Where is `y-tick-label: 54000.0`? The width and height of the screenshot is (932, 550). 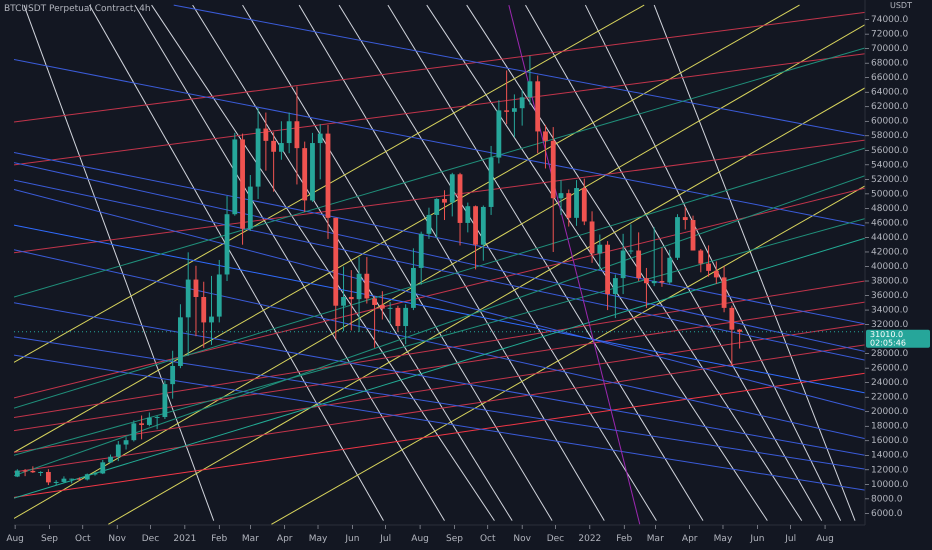 y-tick-label: 54000.0 is located at coordinates (889, 165).